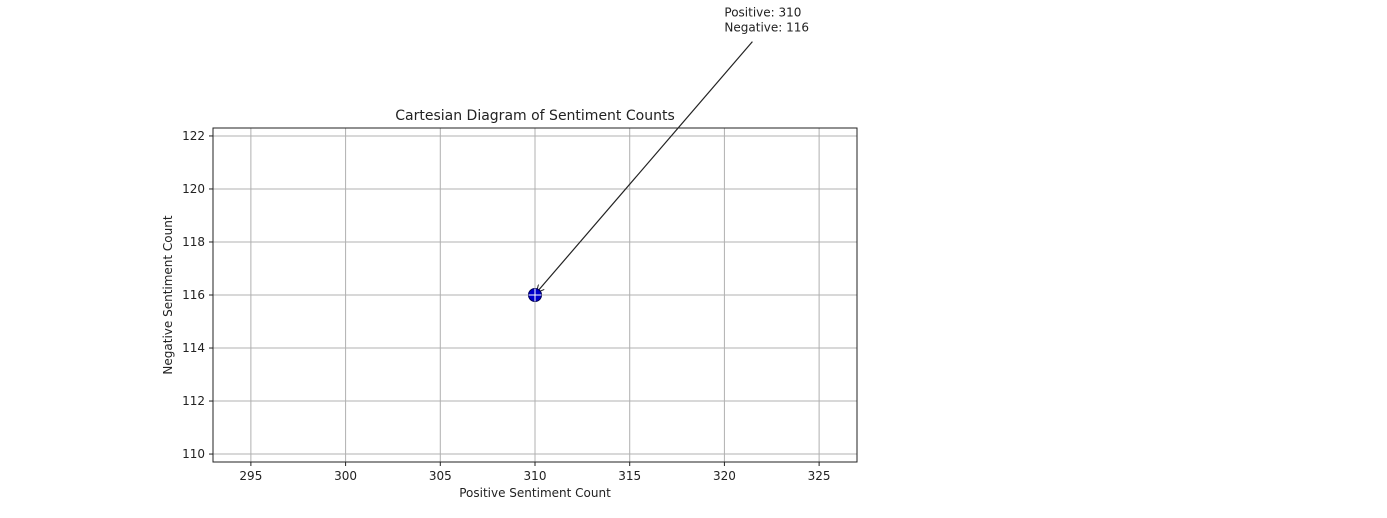 The height and width of the screenshot is (518, 1387). I want to click on annotation-arrow, so click(645, 166).